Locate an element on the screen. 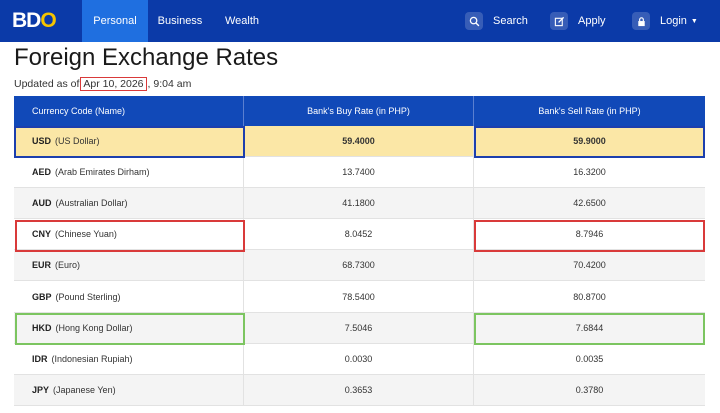  updated-timestamp: Updated as of Apr 10, 2026, 9:04 am is located at coordinates (103, 84).